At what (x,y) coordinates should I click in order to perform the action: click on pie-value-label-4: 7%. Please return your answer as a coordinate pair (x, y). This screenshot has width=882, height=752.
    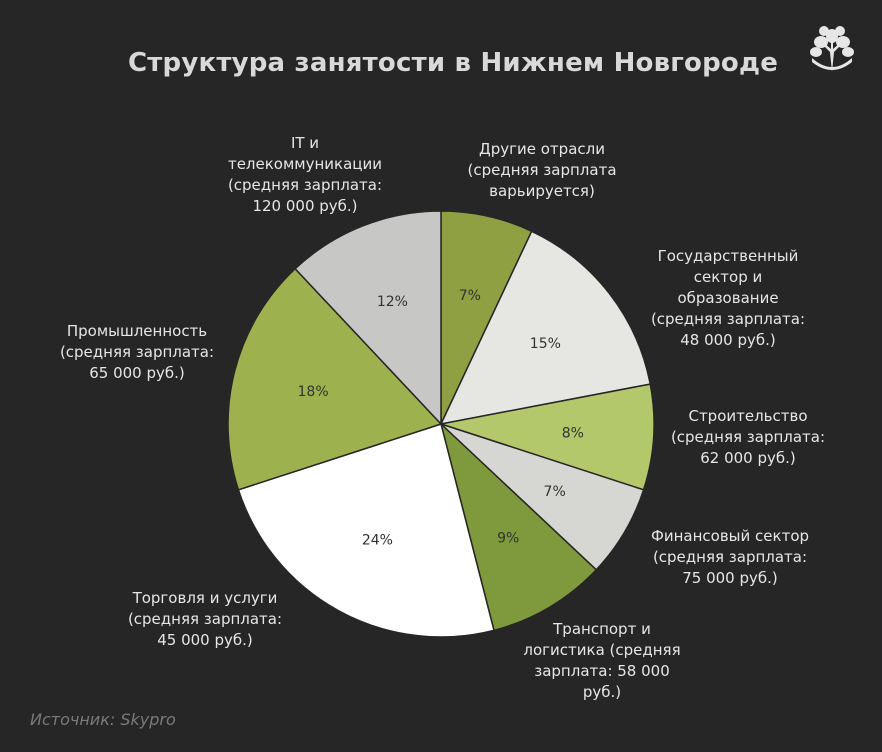
    Looking at the image, I should click on (555, 492).